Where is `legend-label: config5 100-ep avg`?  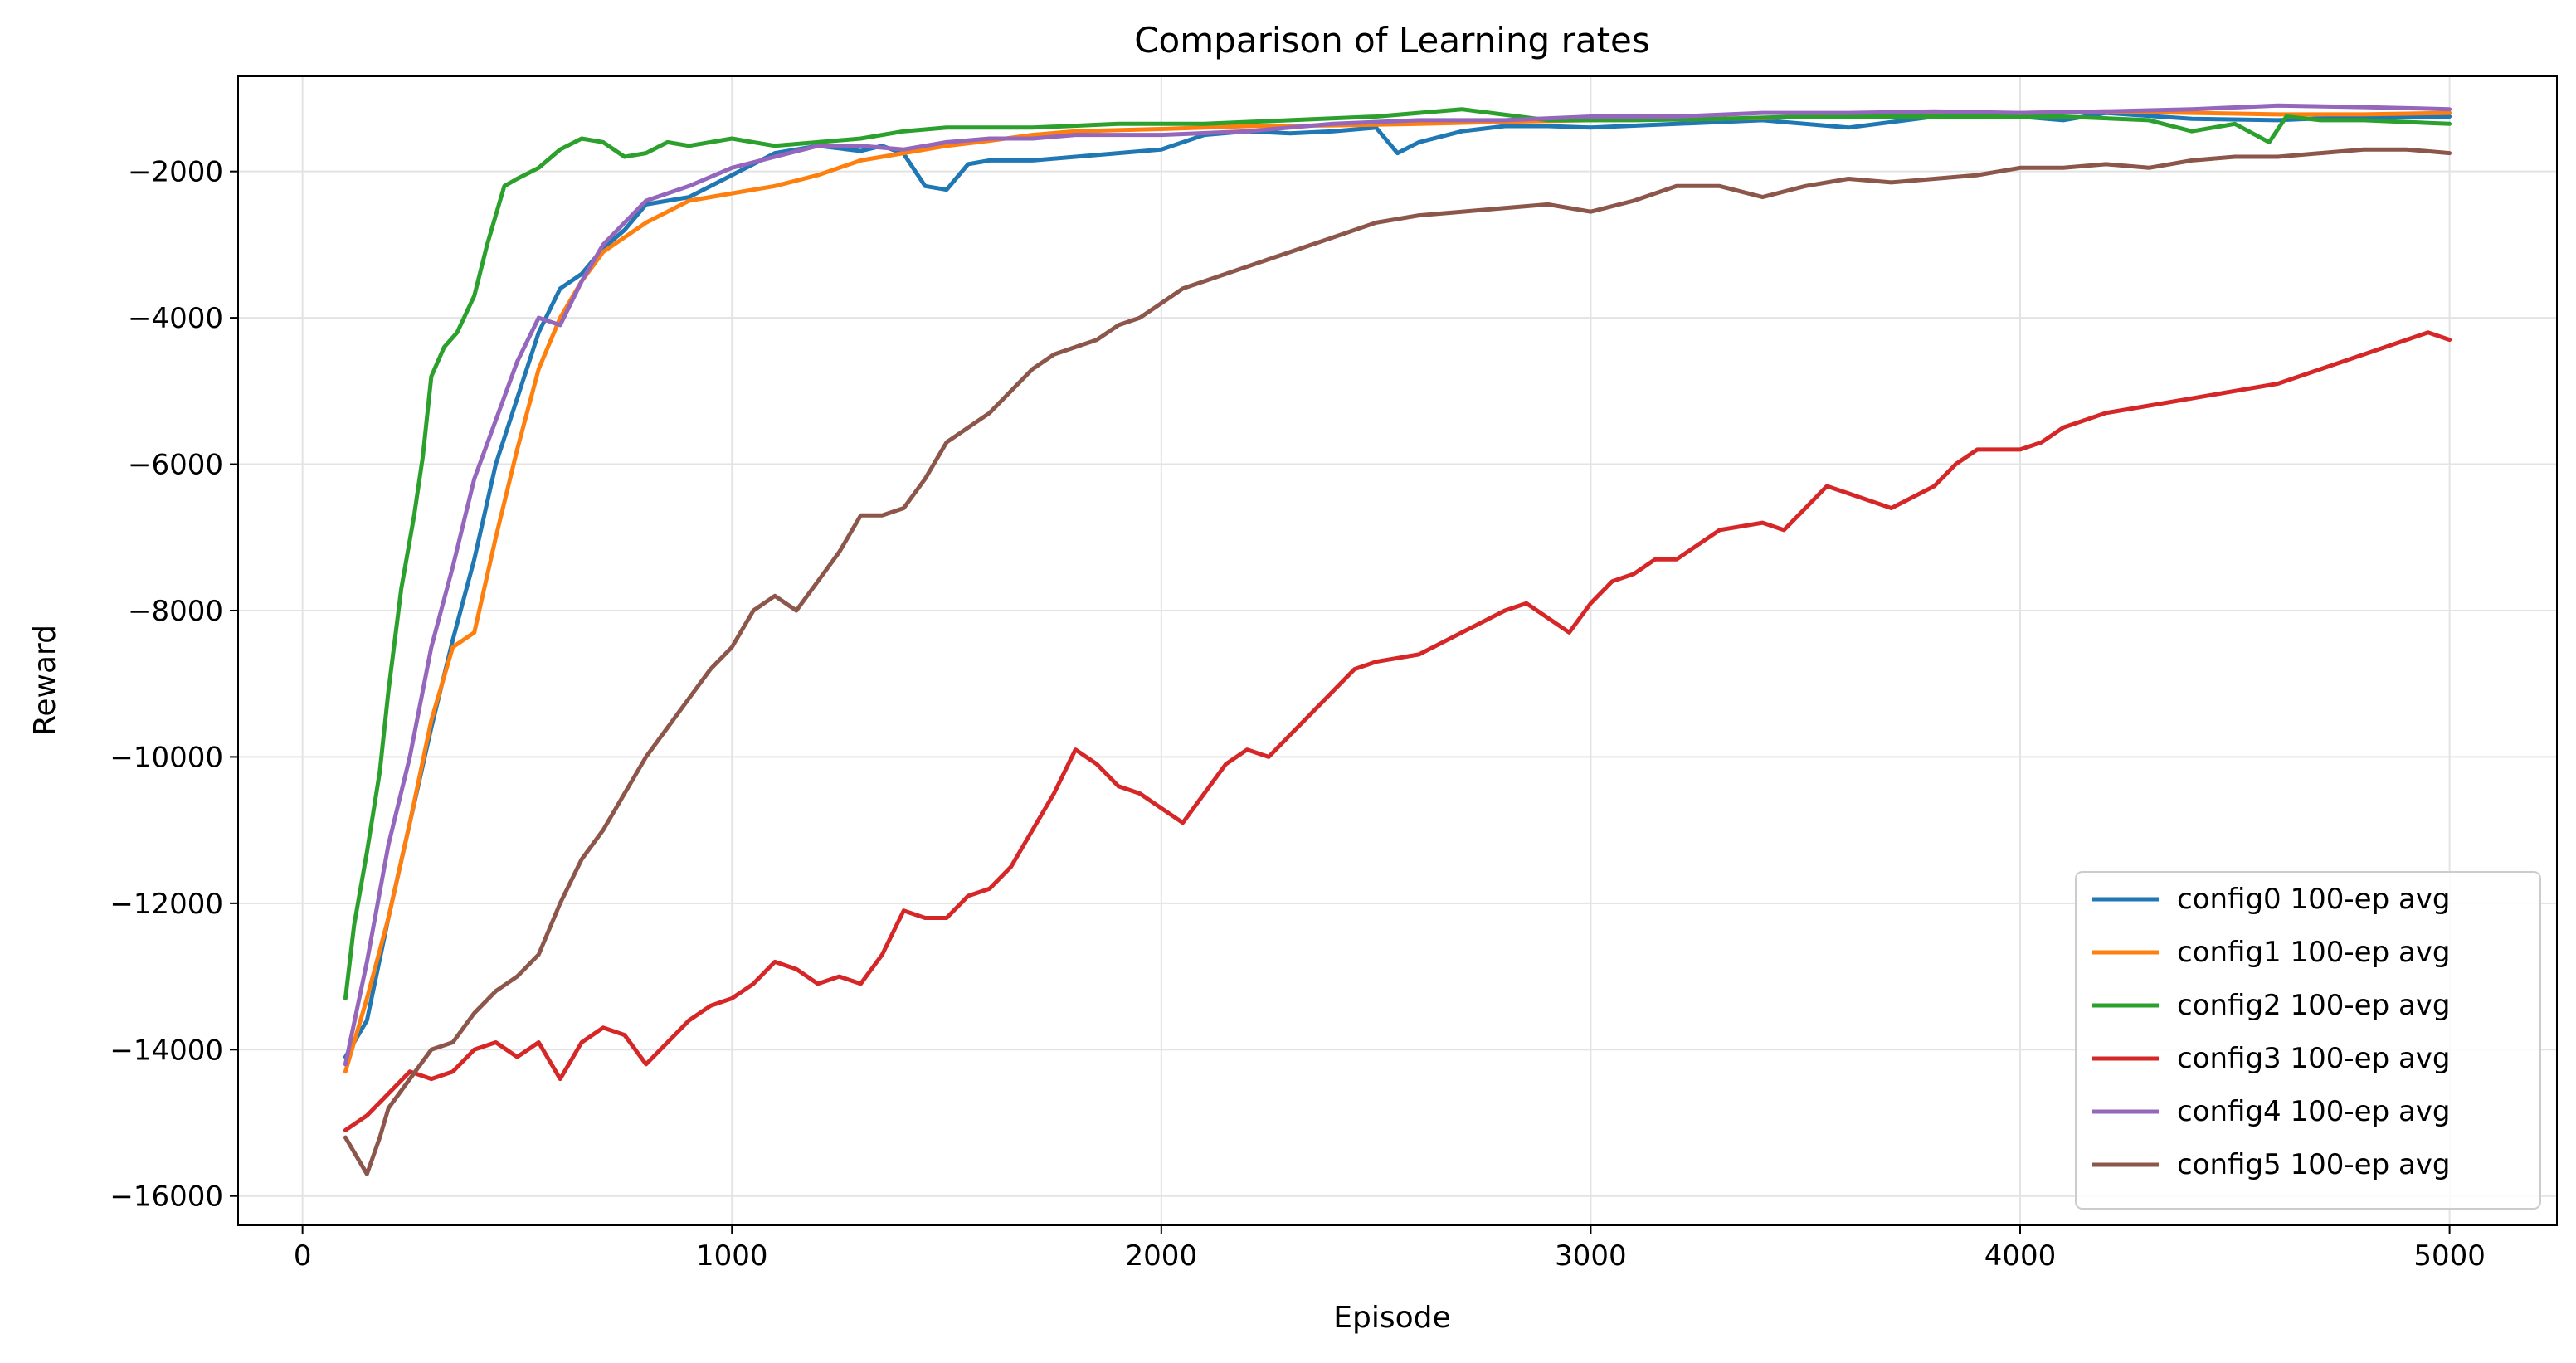 legend-label: config5 100-ep avg is located at coordinates (2314, 1164).